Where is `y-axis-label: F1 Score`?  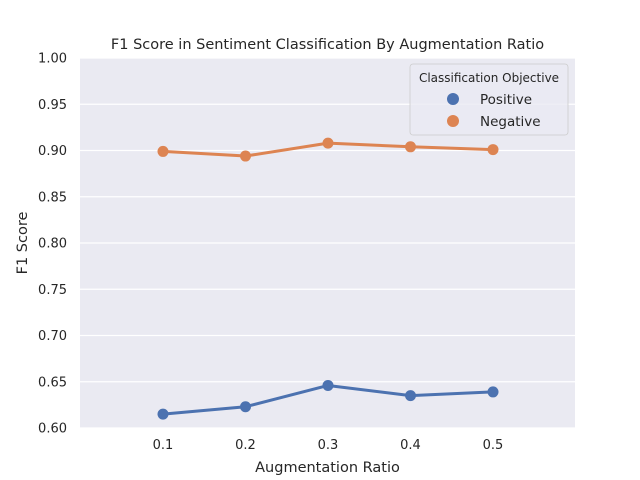 y-axis-label: F1 Score is located at coordinates (23, 243).